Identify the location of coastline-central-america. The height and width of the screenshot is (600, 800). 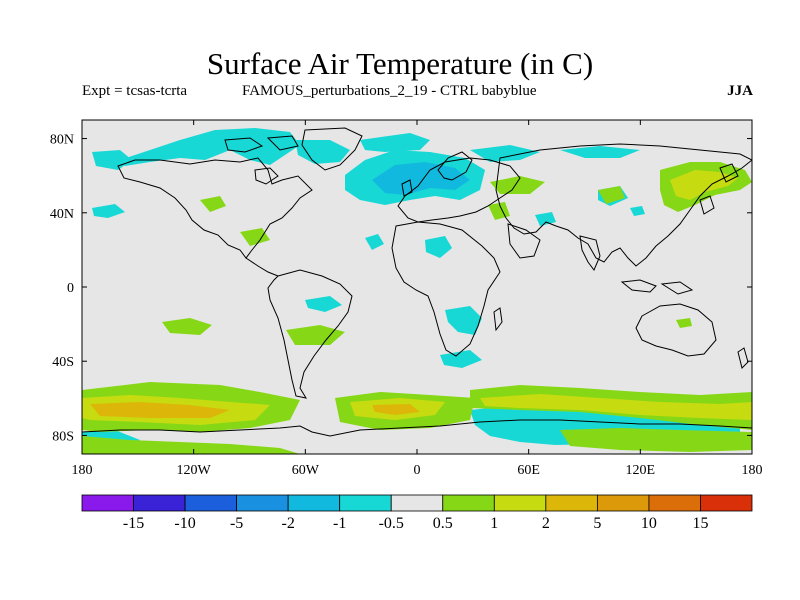
(262, 267).